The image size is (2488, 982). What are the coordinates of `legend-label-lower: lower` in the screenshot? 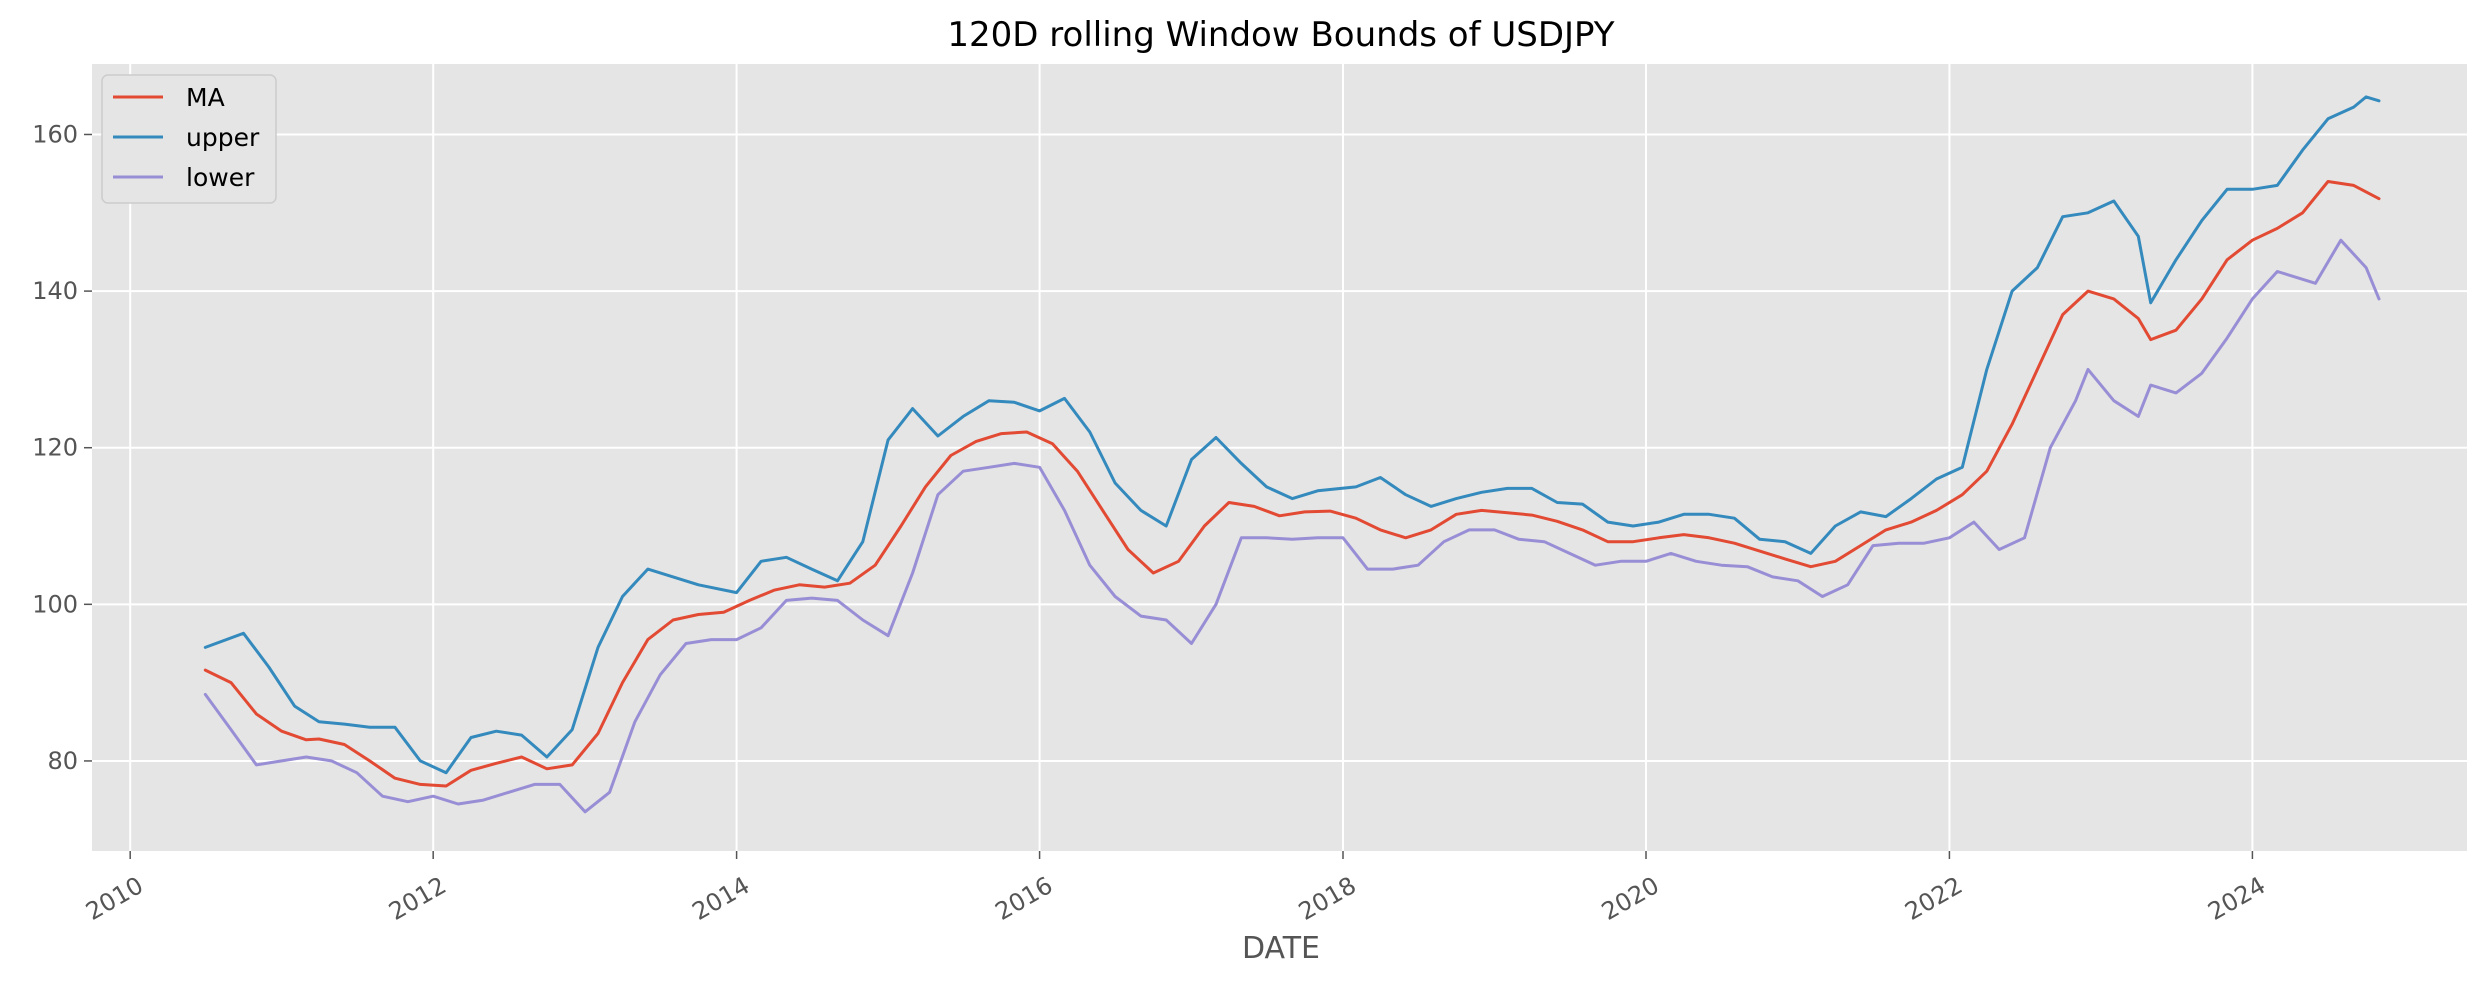 It's located at (220, 177).